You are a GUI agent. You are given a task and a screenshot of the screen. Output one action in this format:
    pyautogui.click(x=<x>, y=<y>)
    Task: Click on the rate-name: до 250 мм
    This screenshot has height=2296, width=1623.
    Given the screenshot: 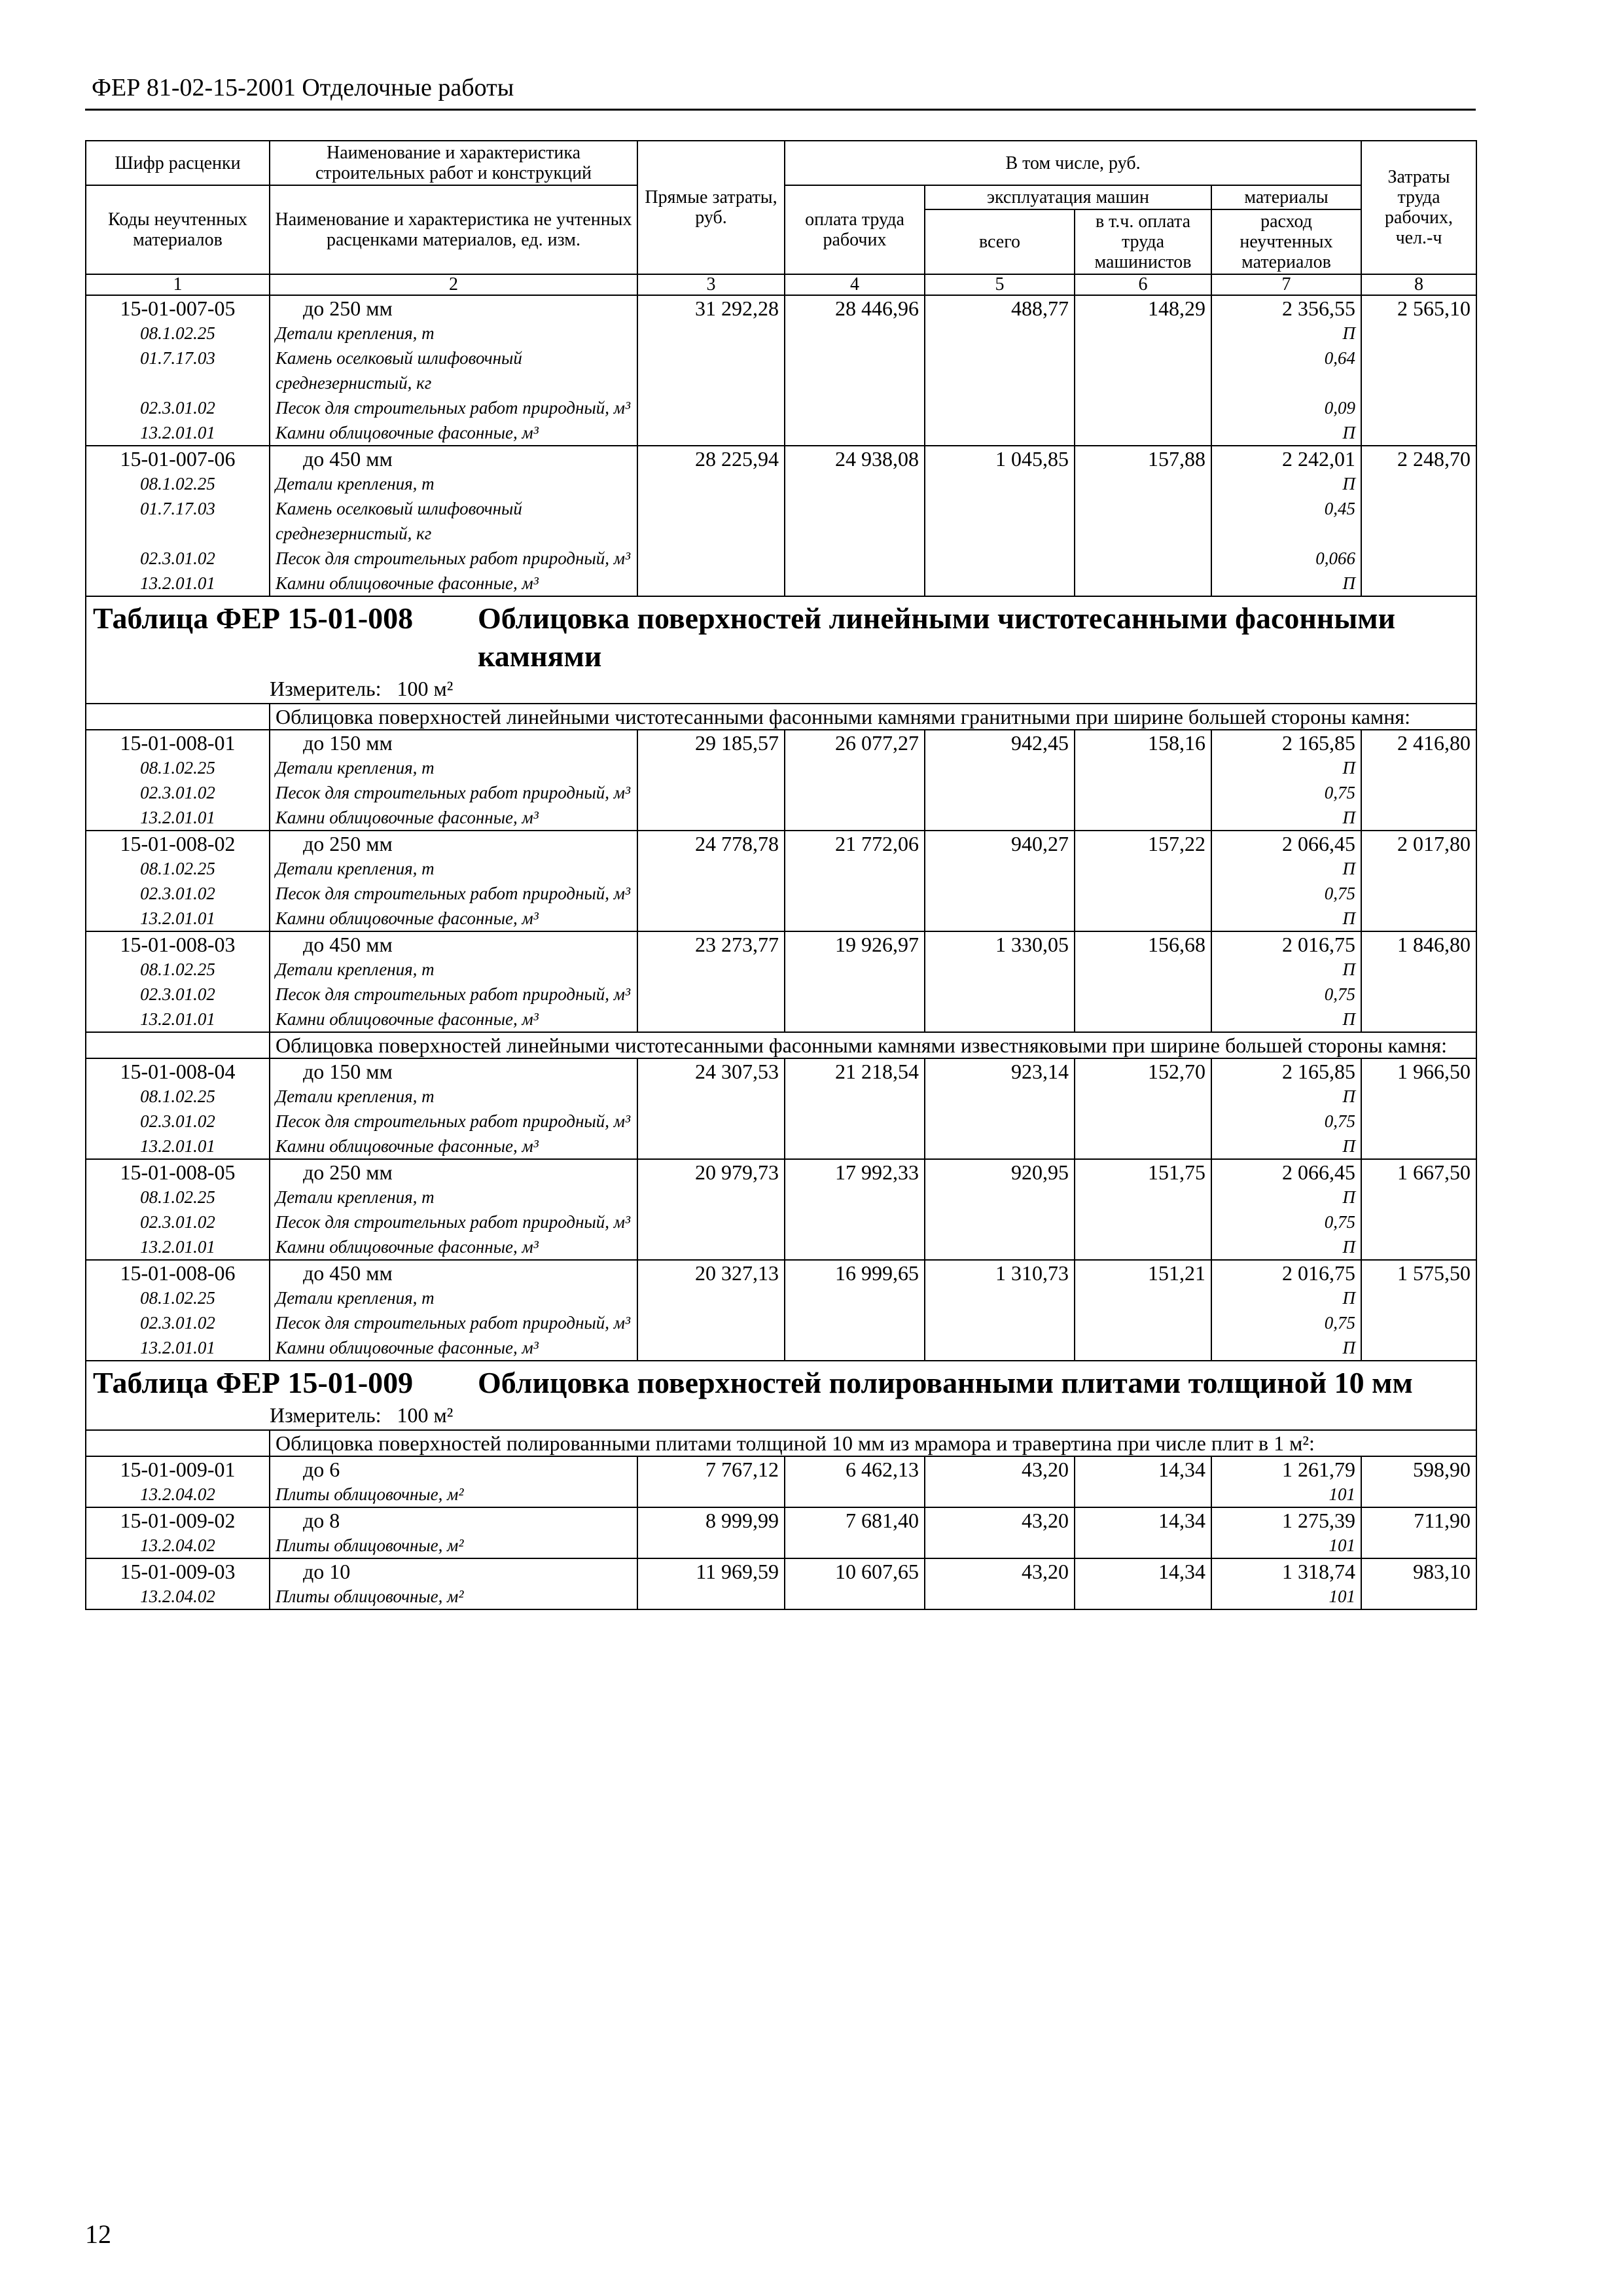 What is the action you would take?
    pyautogui.click(x=453, y=308)
    